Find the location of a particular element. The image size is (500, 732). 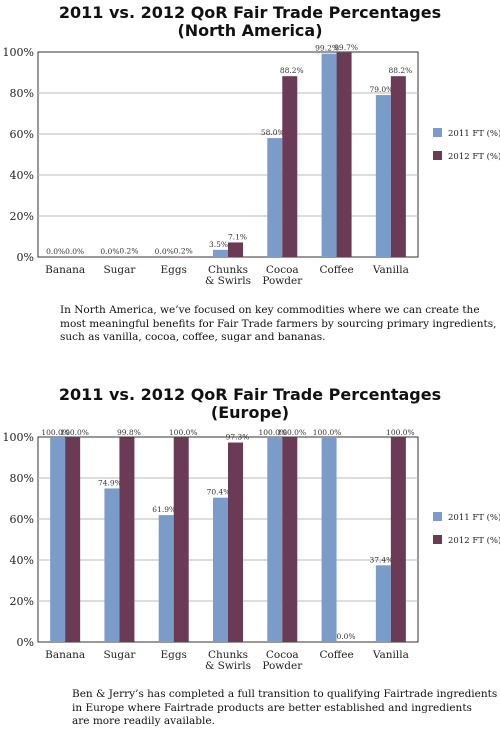

data-label: 70.4% is located at coordinates (219, 492).